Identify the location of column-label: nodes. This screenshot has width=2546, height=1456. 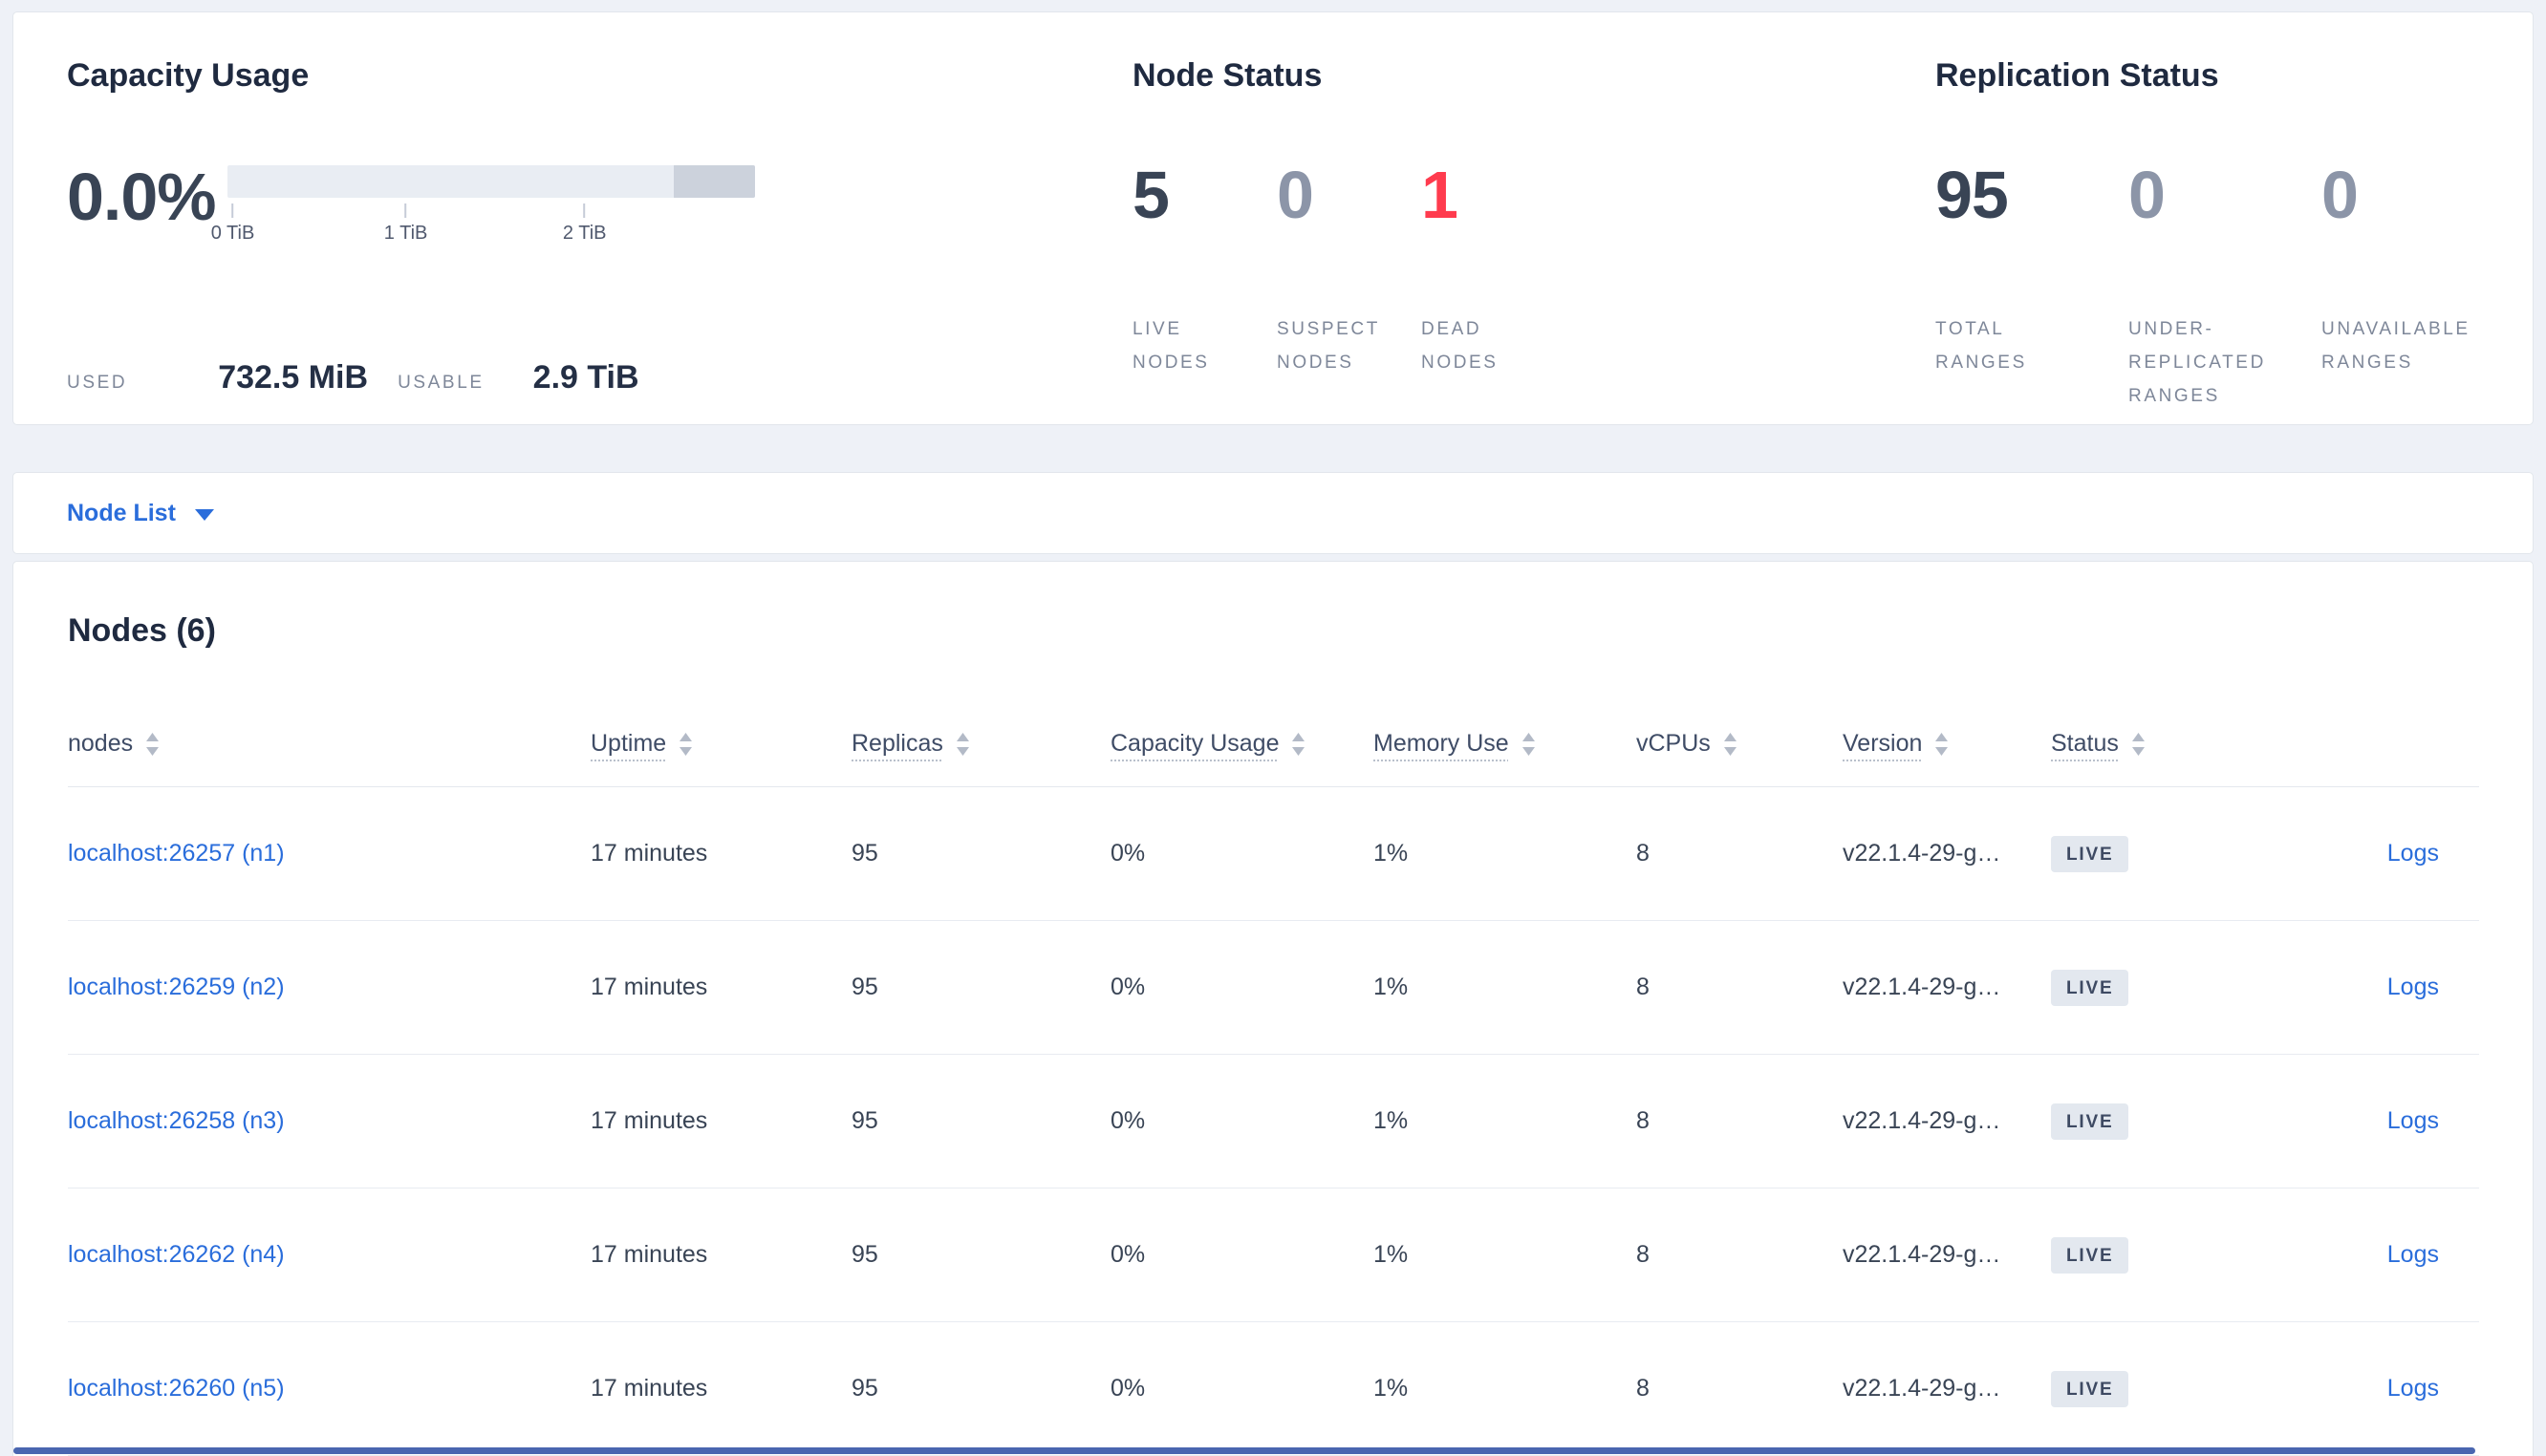
(101, 744).